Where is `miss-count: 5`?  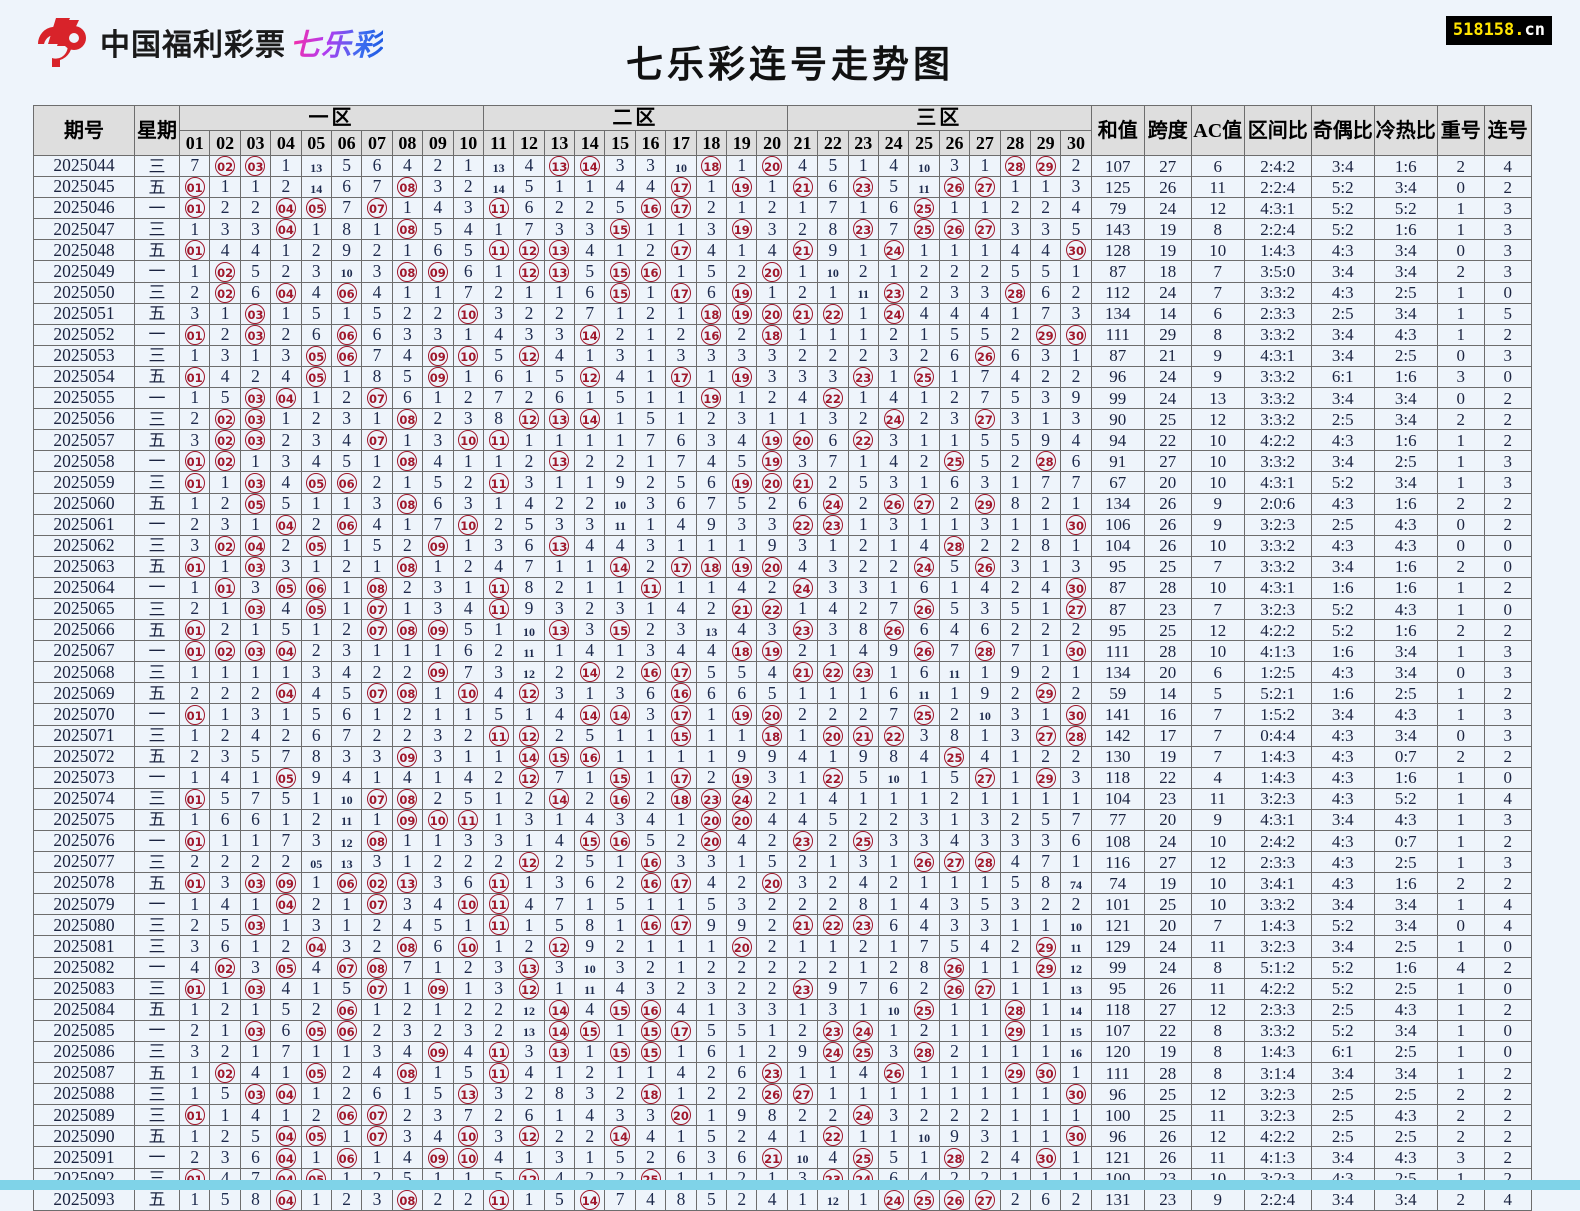
miss-count: 5 is located at coordinates (620, 208).